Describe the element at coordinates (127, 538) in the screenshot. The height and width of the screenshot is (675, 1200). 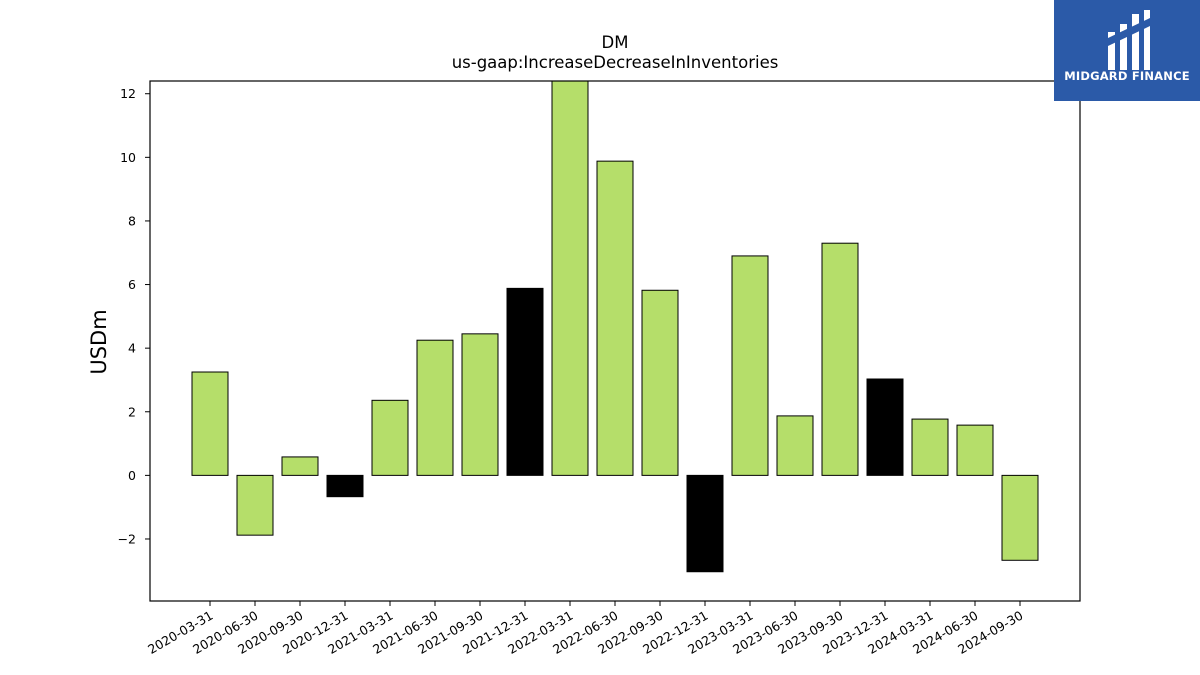
I see `y-tick-label: −2` at that location.